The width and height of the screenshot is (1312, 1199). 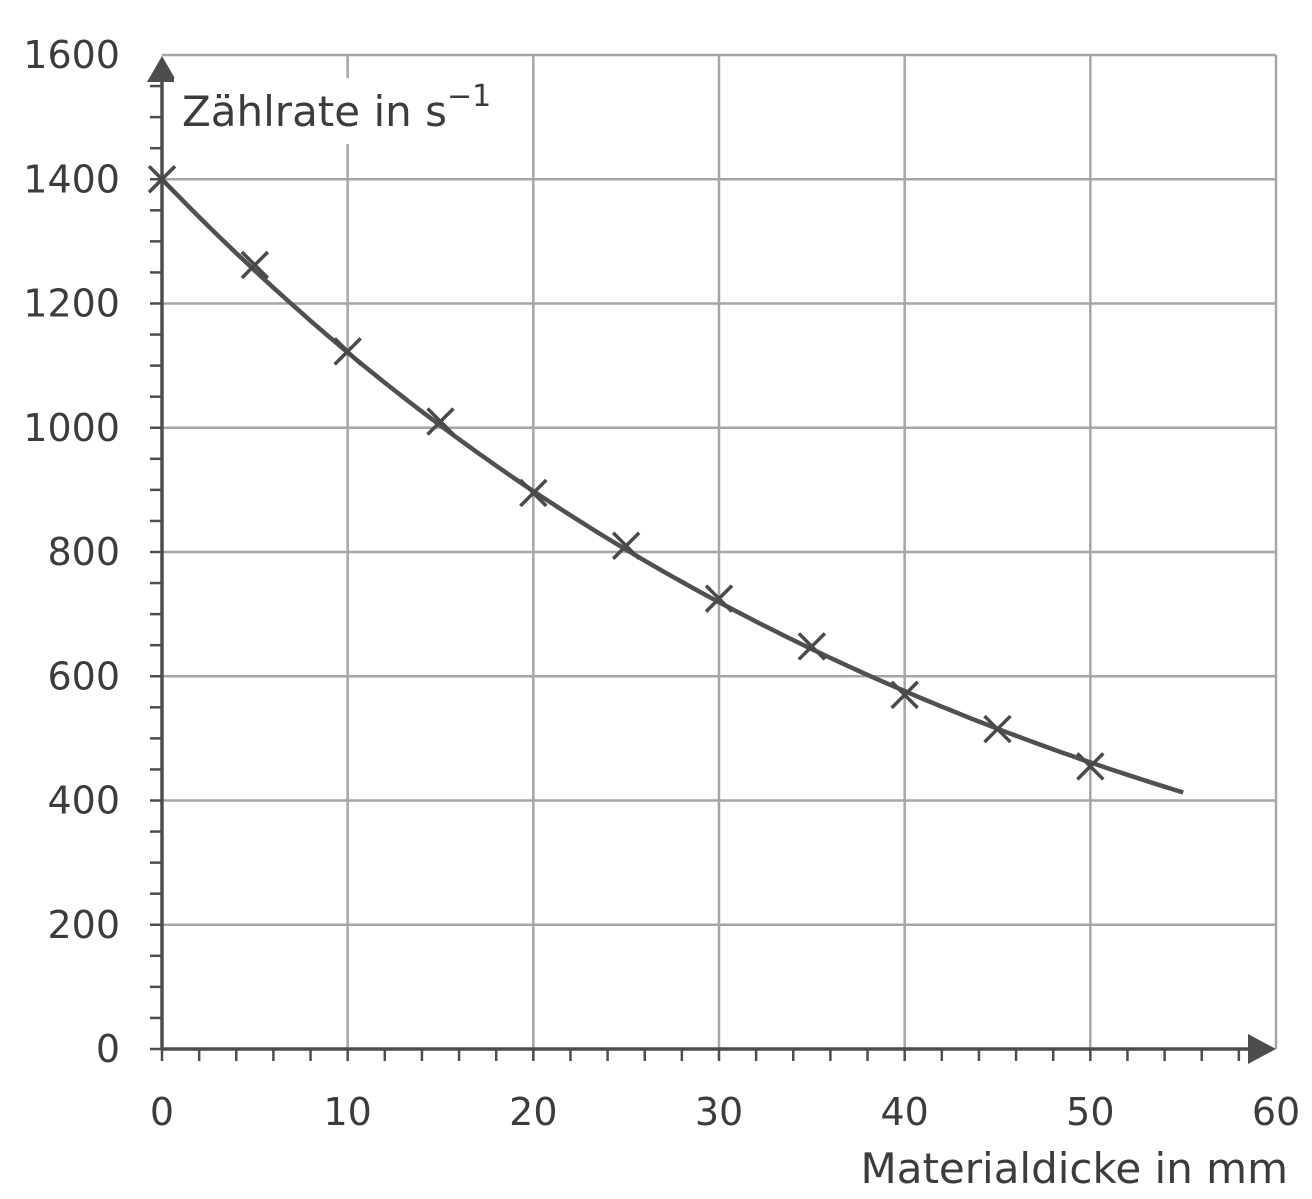 I want to click on y-tick-label: 800, so click(x=83, y=552).